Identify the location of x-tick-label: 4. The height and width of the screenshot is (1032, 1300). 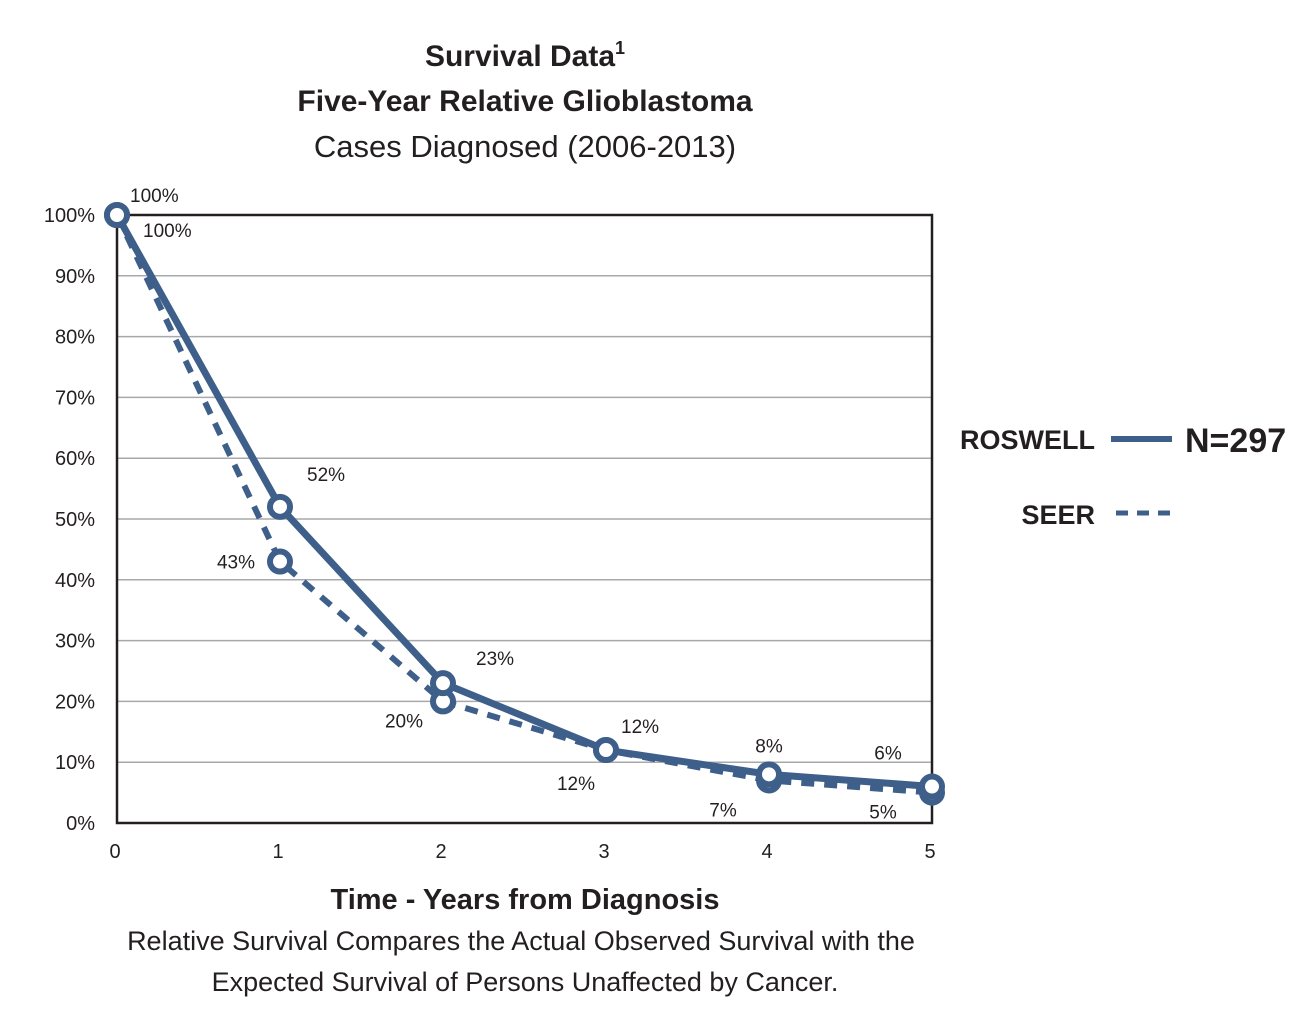
(766, 852).